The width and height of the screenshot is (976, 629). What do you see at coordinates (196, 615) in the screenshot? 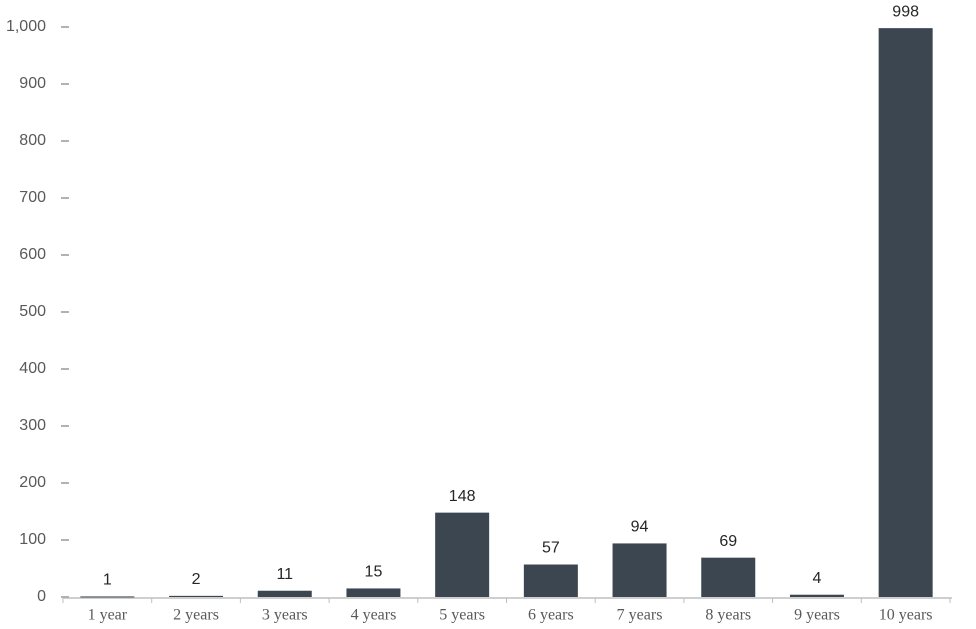
I see `x-tick-label: 2 years` at bounding box center [196, 615].